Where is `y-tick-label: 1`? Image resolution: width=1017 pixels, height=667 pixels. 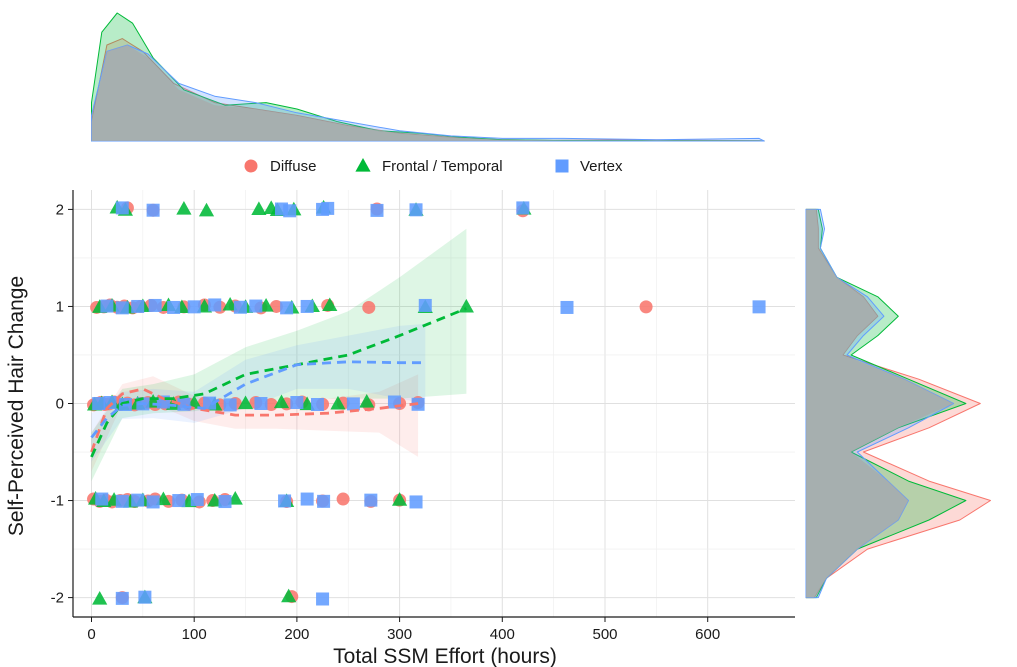 y-tick-label: 1 is located at coordinates (60, 306).